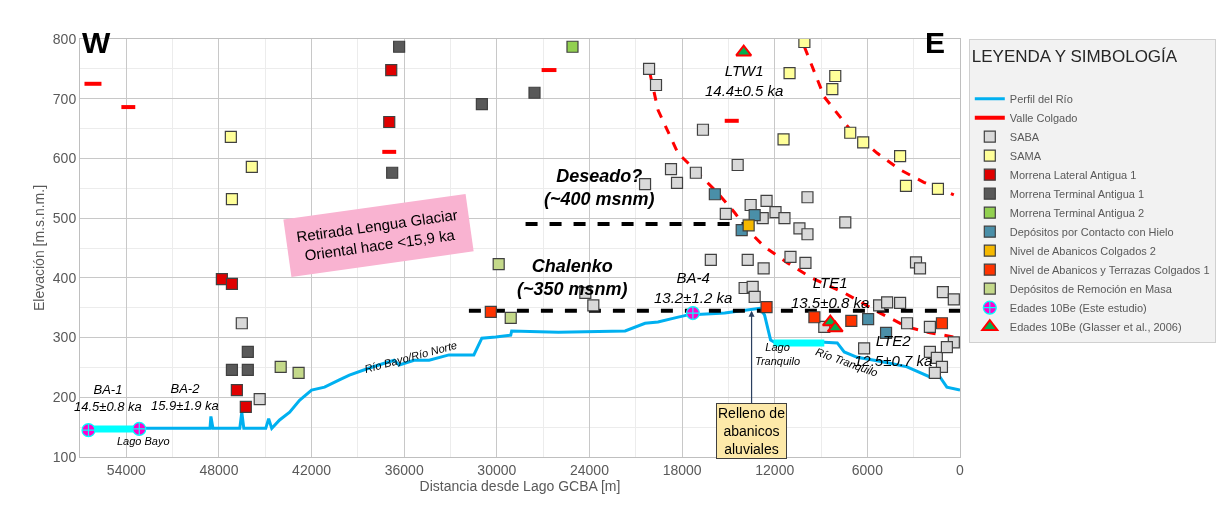 The width and height of the screenshot is (1230, 510). Describe the element at coordinates (1024, 136) in the screenshot. I see `legend-label: SABA` at that location.